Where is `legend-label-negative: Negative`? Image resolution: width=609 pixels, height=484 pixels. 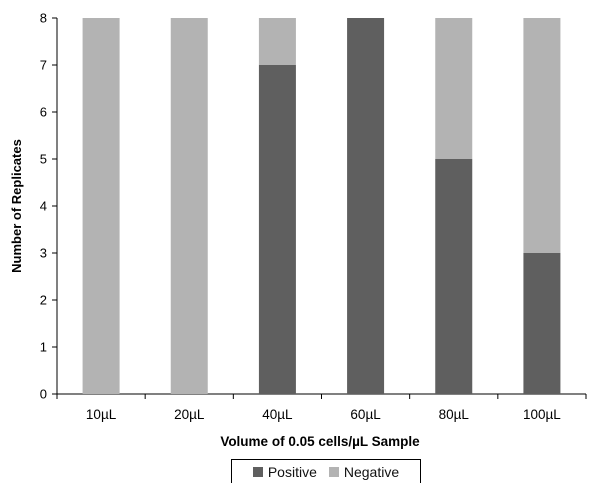
legend-label-negative: Negative is located at coordinates (371, 471).